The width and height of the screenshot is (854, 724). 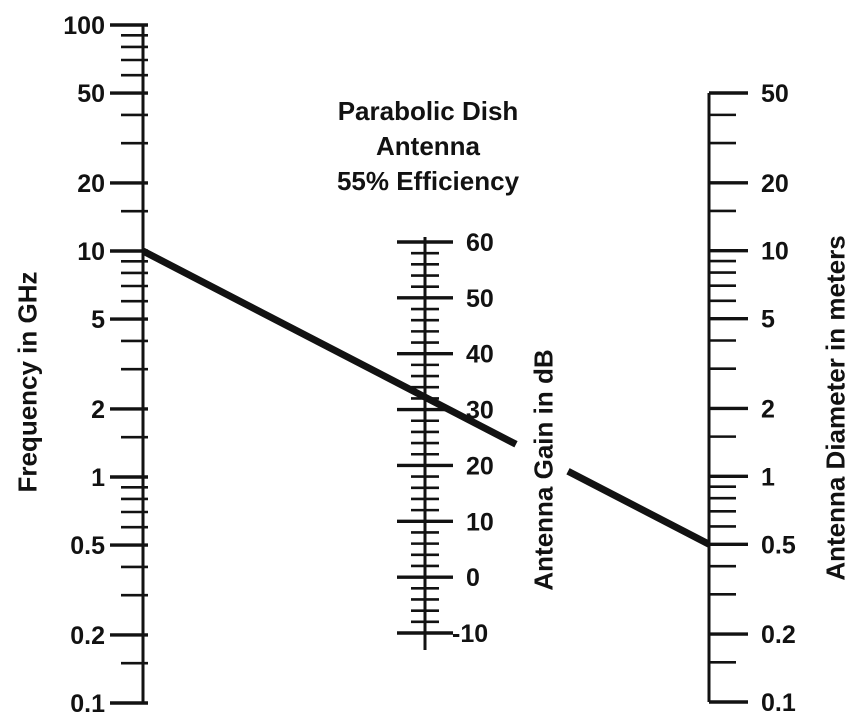 What do you see at coordinates (470, 634) in the screenshot?
I see `gain-tick-label: -10` at bounding box center [470, 634].